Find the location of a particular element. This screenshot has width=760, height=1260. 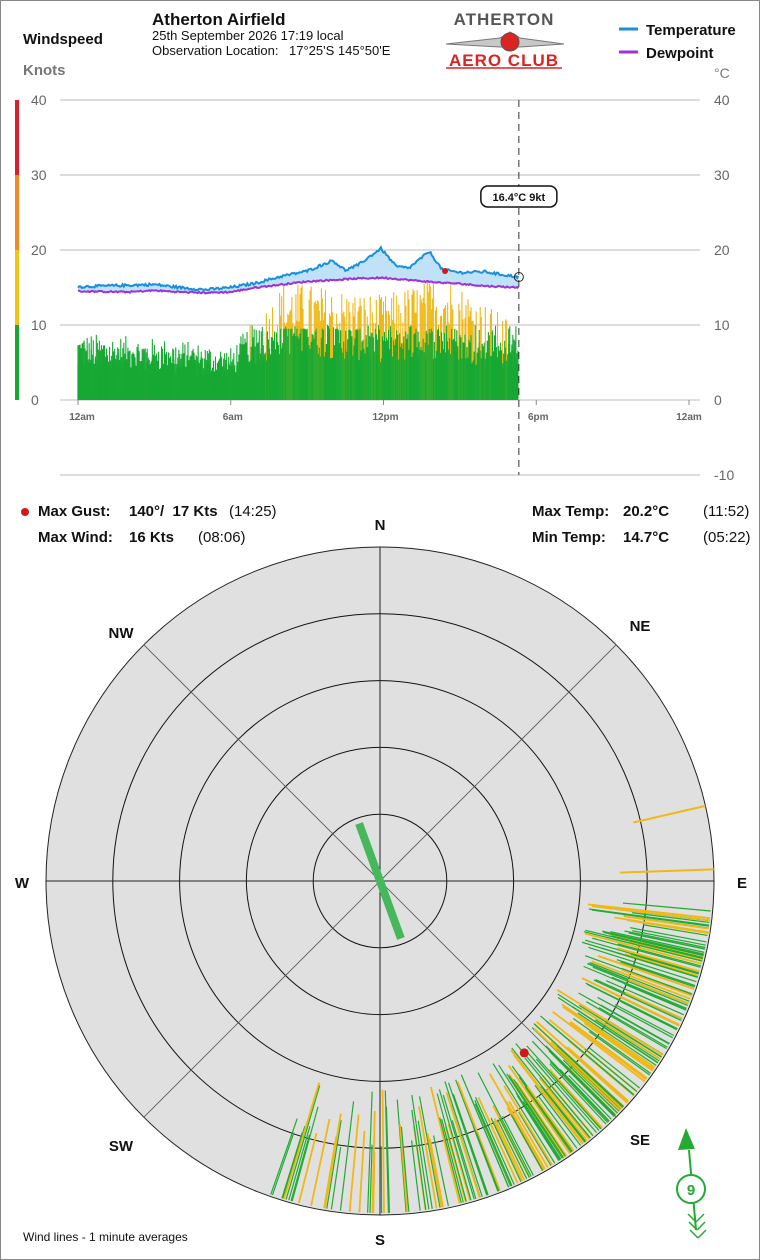

temp-tick-label: -10 is located at coordinates (724, 475).